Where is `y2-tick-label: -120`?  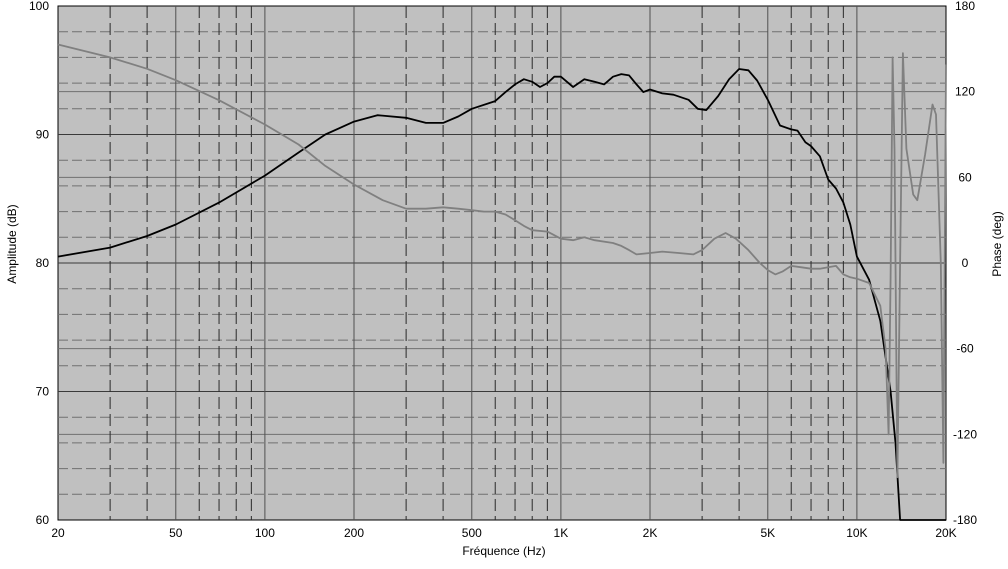
y2-tick-label: -120 is located at coordinates (965, 434).